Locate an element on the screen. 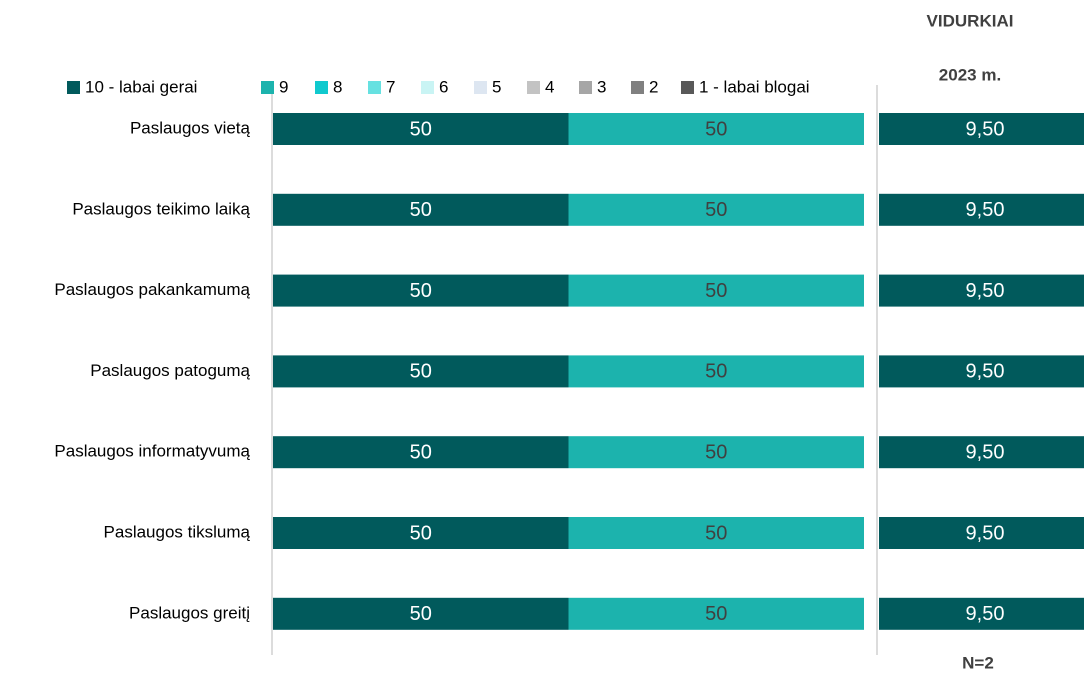  category-label: Paslaugos teikimo laiką is located at coordinates (161, 208).